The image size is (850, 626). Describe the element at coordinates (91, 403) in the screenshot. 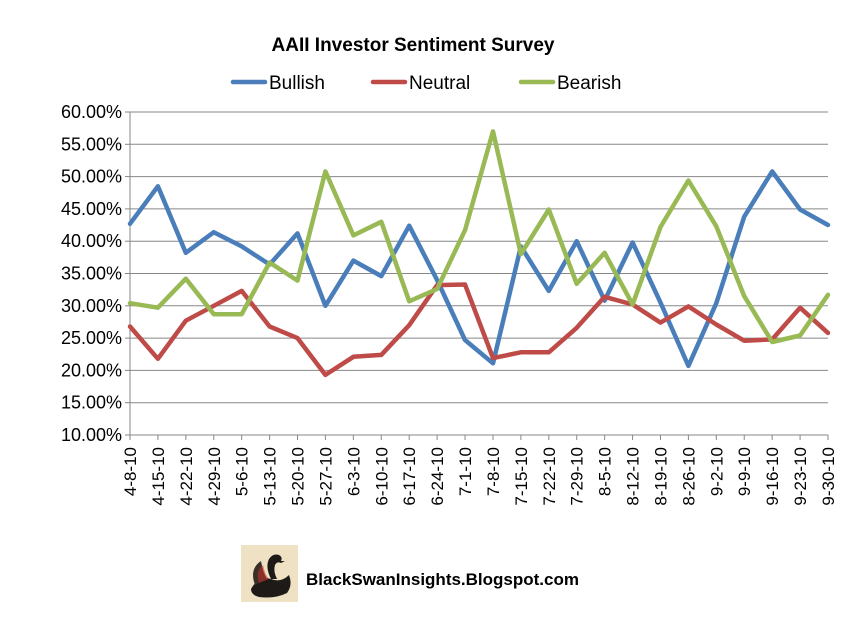

I see `y-tick-label: 15.00%` at that location.